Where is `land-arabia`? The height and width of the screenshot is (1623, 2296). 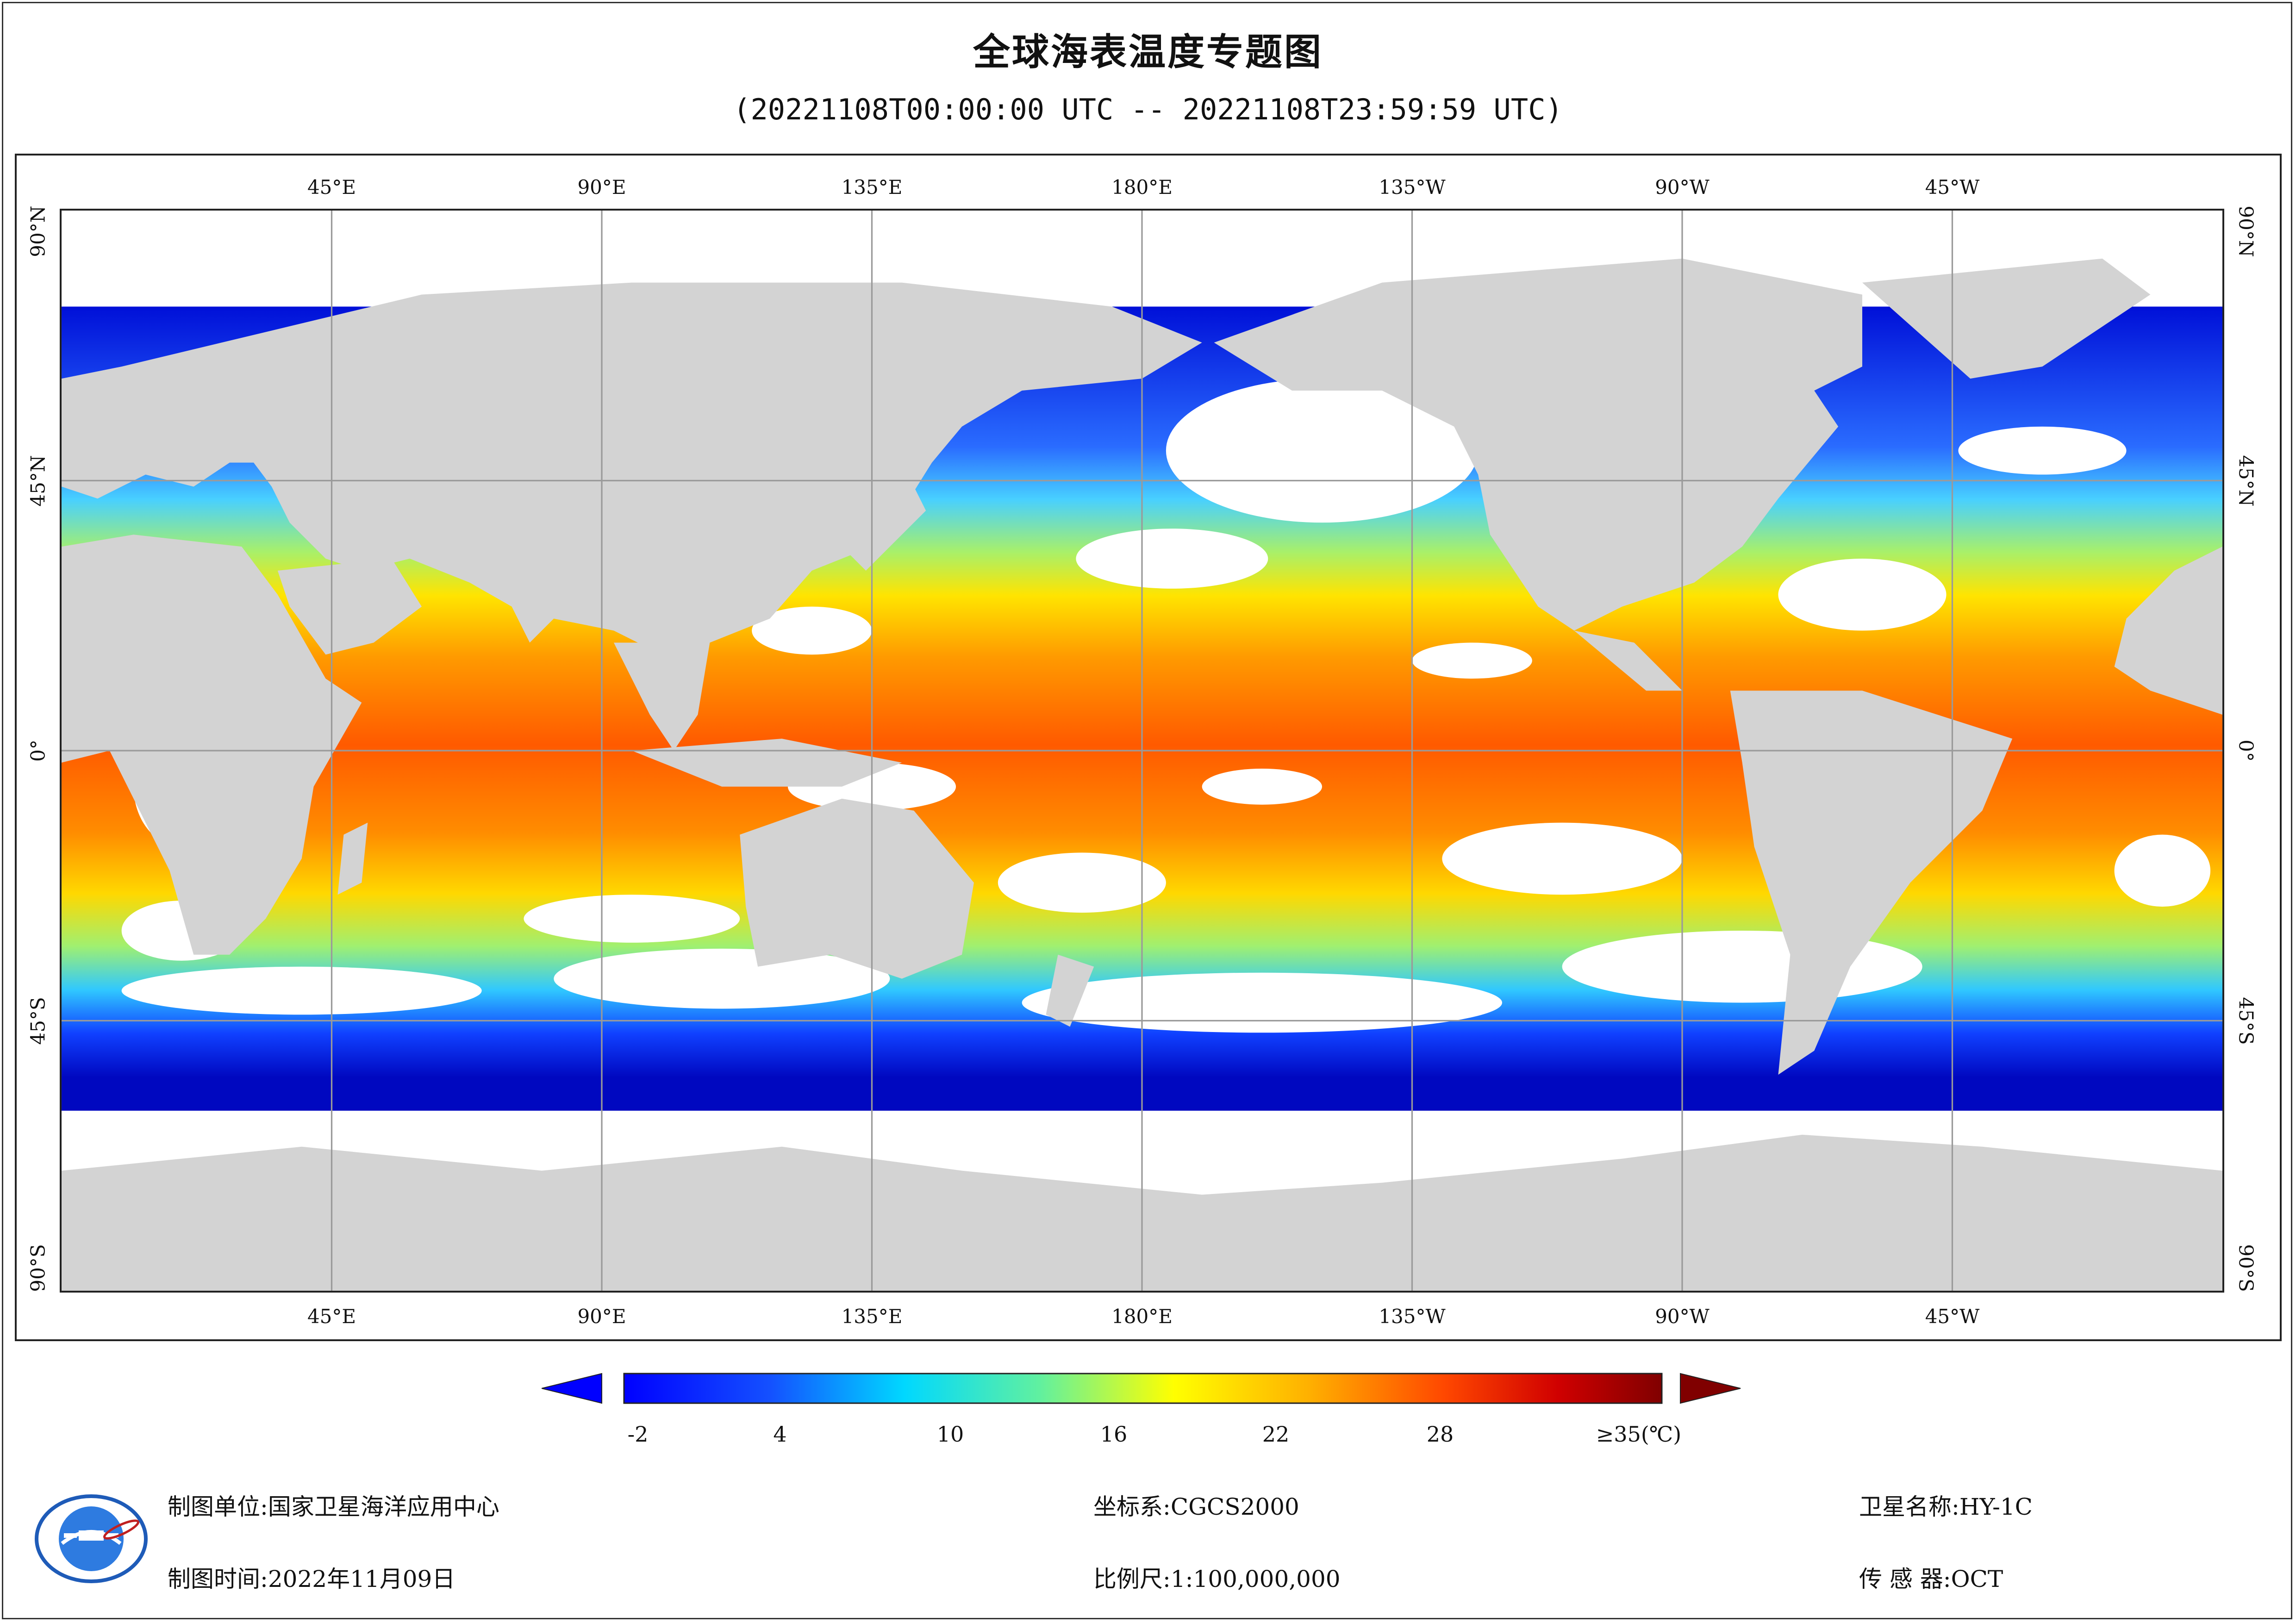
land-arabia is located at coordinates (349, 607).